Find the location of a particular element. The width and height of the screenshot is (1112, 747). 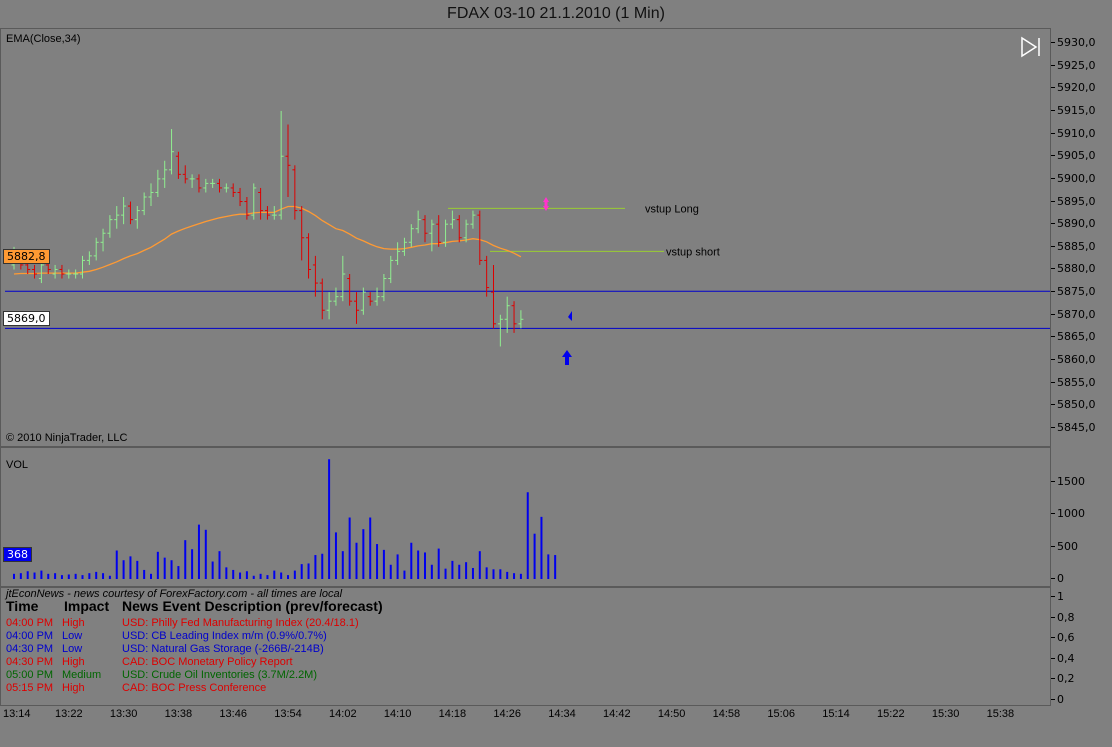

time-tick: 13:30 is located at coordinates (123, 714).